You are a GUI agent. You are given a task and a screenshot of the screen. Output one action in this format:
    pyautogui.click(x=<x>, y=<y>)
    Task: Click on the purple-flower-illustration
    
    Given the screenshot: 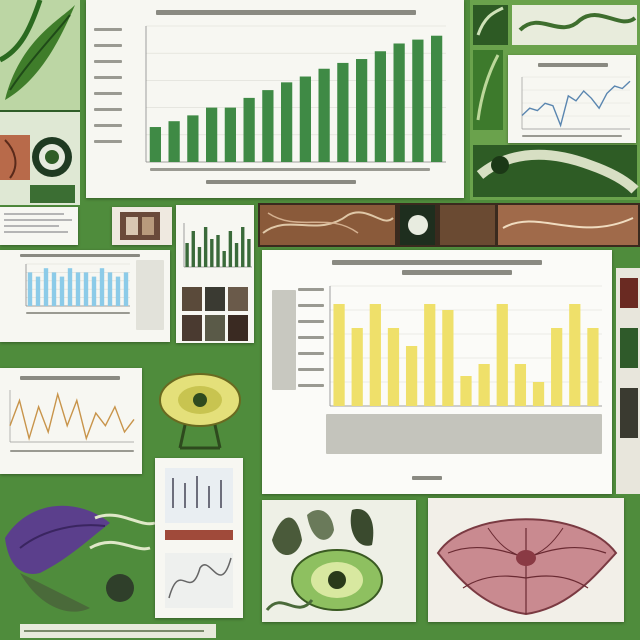 What is the action you would take?
    pyautogui.click(x=80, y=548)
    